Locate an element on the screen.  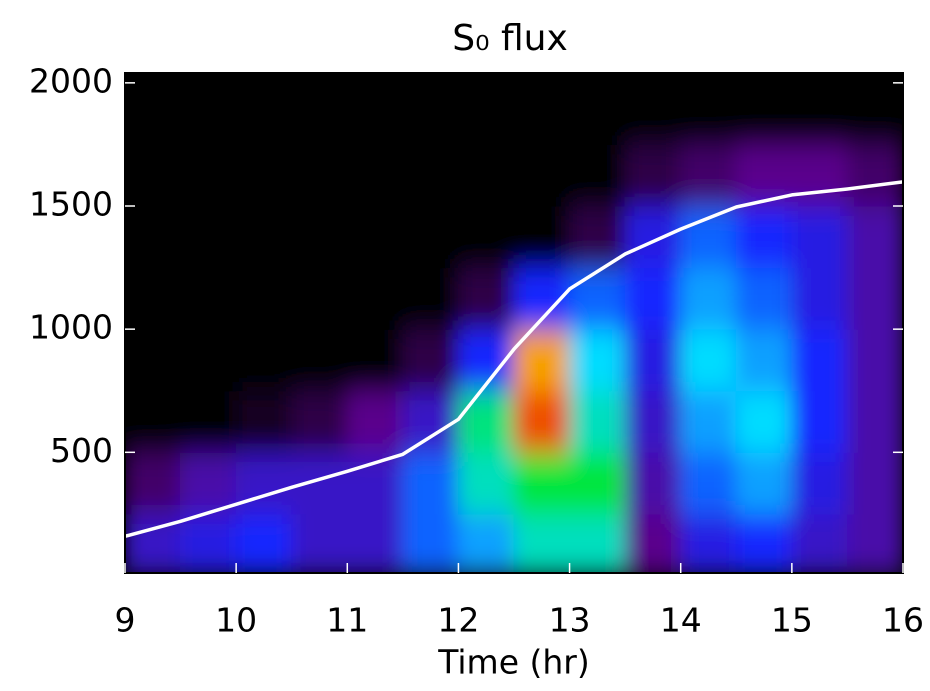
chart-title: S₀ flux is located at coordinates (510, 38).